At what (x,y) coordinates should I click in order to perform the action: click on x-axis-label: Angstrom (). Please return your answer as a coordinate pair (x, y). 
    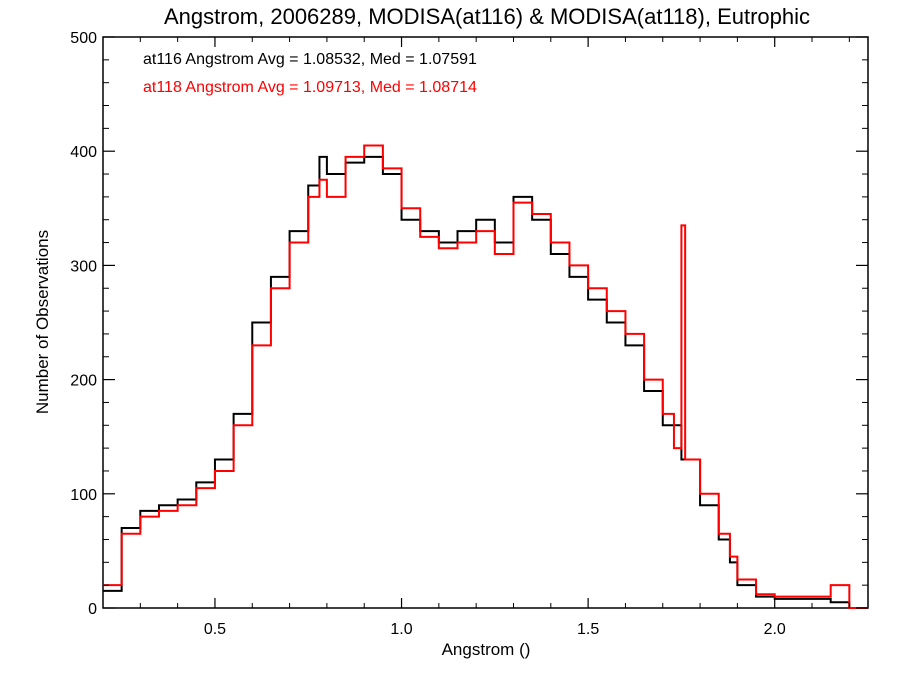
    Looking at the image, I should click on (486, 649).